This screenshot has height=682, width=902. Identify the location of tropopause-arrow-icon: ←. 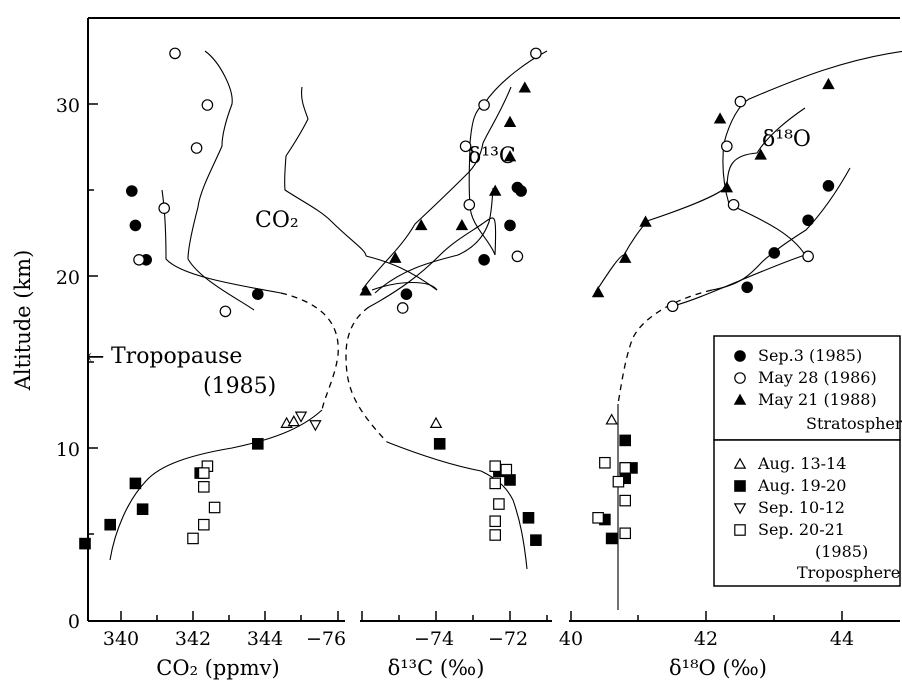
(95, 357).